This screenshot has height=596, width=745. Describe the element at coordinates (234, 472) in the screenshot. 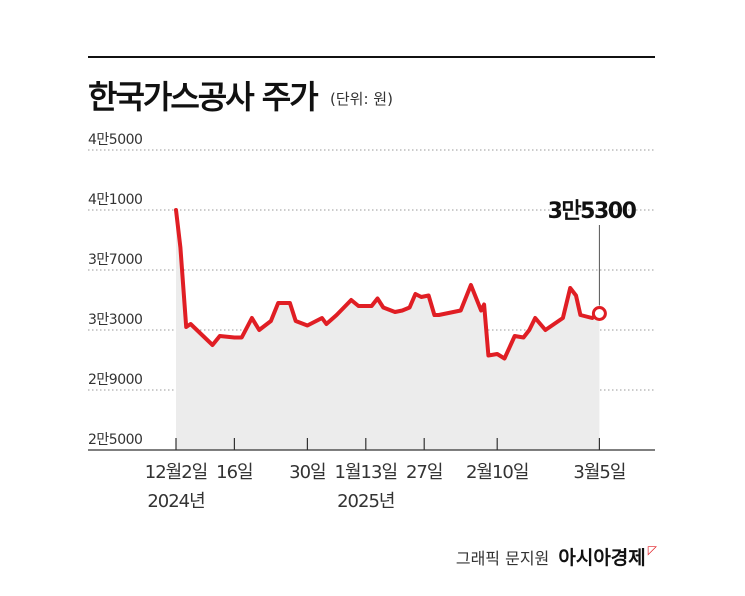

I see `x-tick-label: 16일` at that location.